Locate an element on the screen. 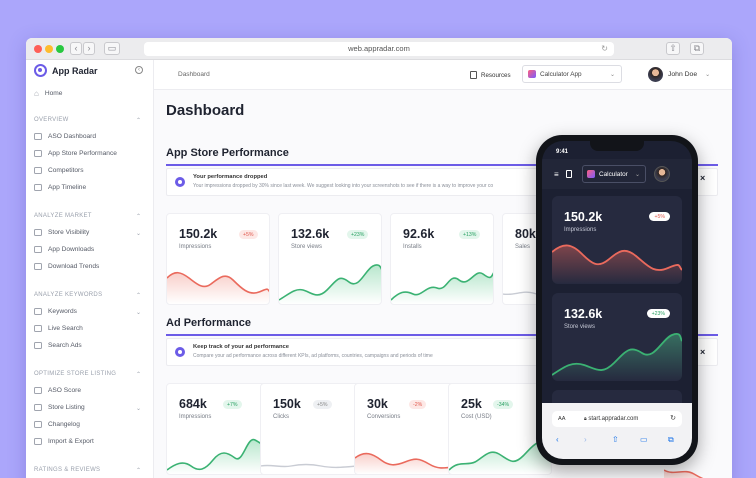 This screenshot has width=756, height=478. sidebar-item-label: App Downloads is located at coordinates (71, 249).